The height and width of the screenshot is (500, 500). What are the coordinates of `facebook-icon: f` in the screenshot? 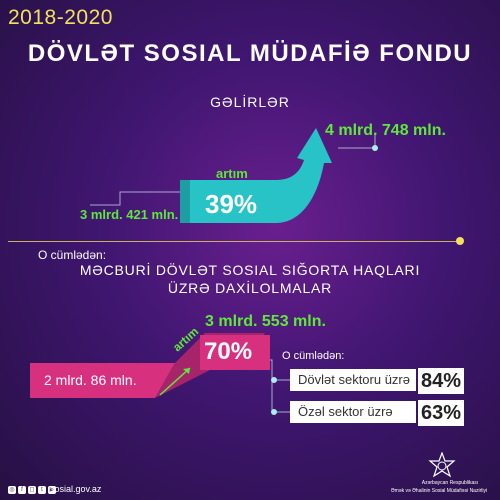 It's located at (22, 490).